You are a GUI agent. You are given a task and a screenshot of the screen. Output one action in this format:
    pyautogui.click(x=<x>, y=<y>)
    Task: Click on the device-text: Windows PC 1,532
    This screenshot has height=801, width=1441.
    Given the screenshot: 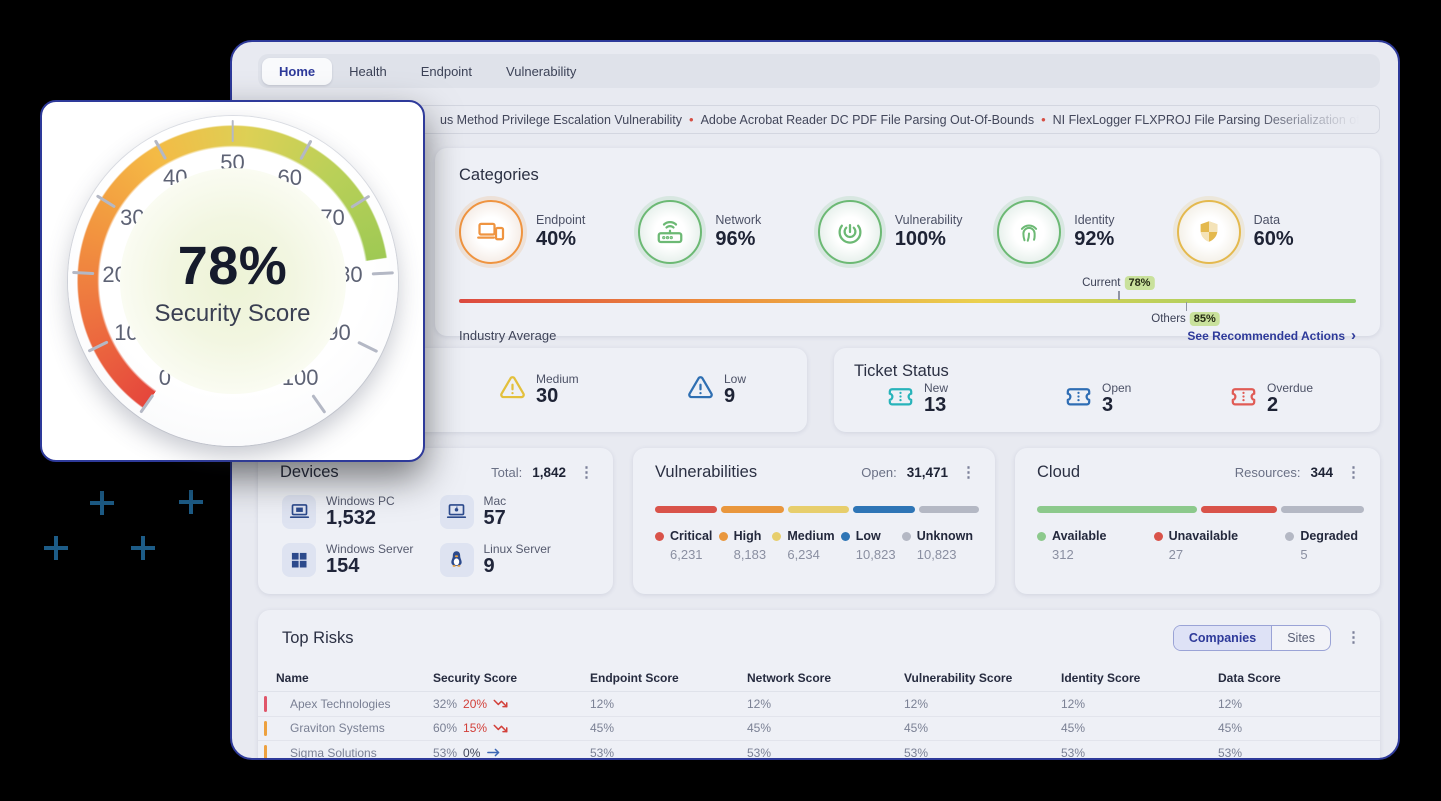 What is the action you would take?
    pyautogui.click(x=360, y=511)
    